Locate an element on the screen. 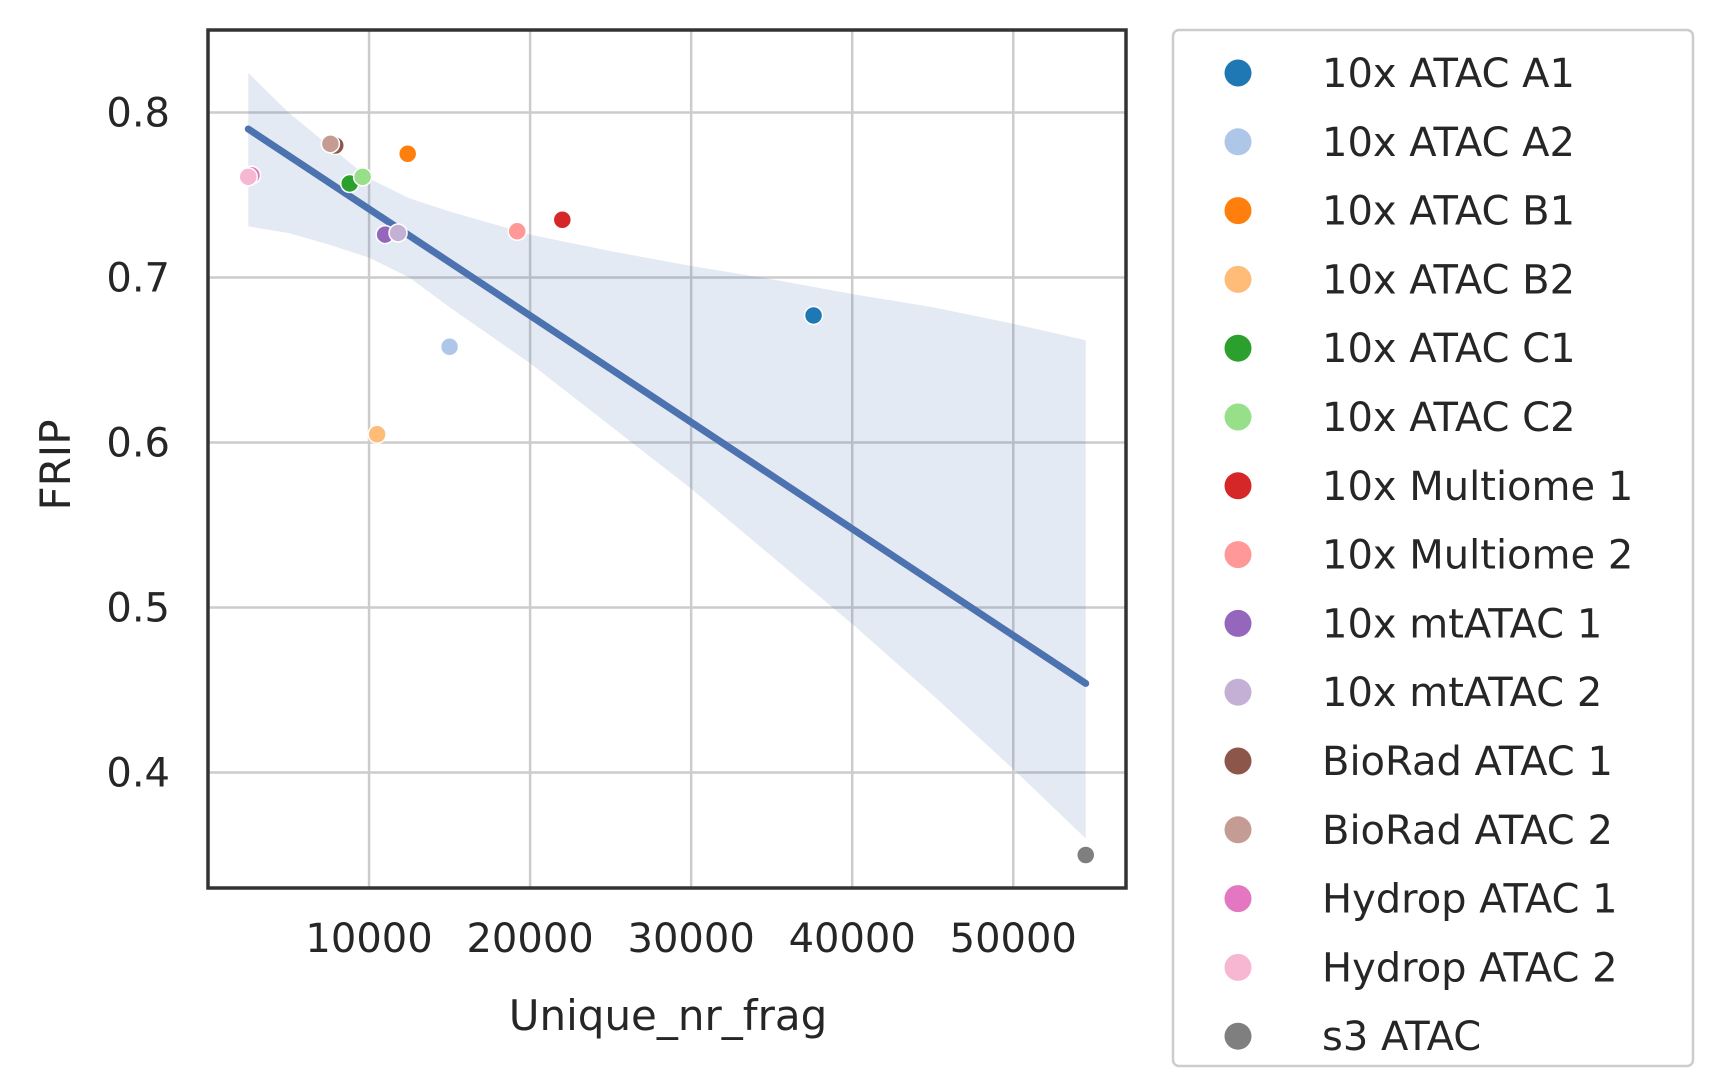 Image resolution: width=1719 pixels, height=1092 pixels. legend-item: BioRad ATAC 1 is located at coordinates (1418, 762).